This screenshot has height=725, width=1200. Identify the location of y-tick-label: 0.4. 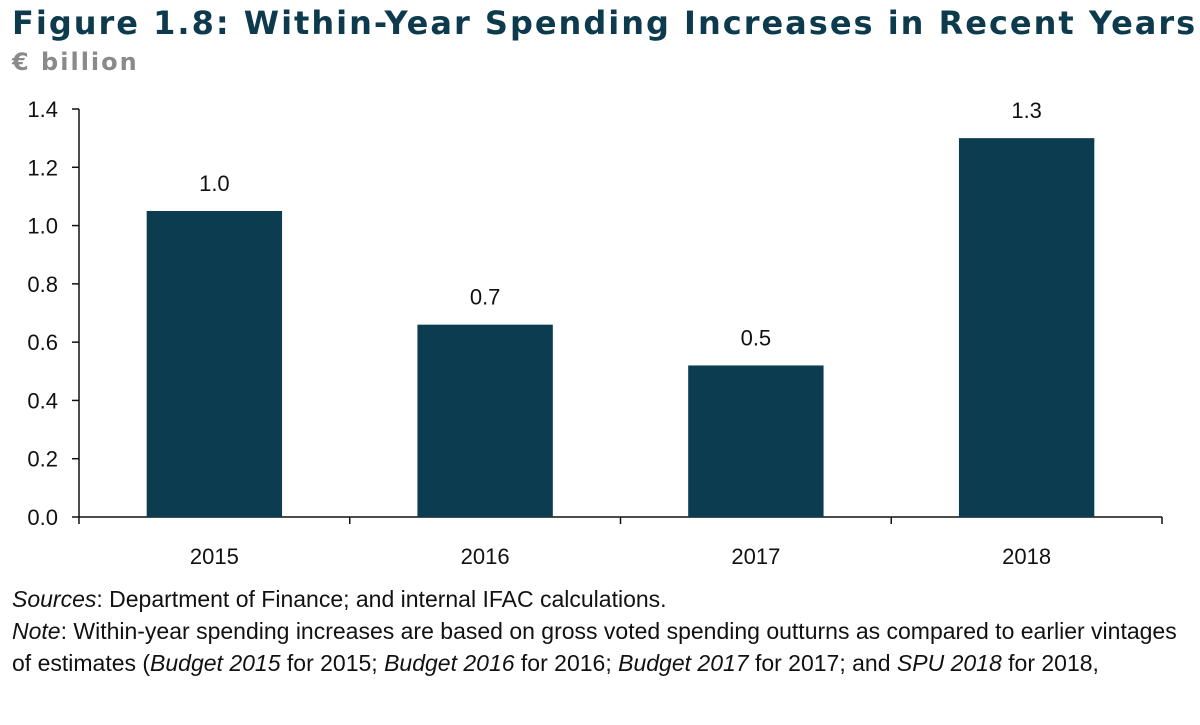
(42, 400).